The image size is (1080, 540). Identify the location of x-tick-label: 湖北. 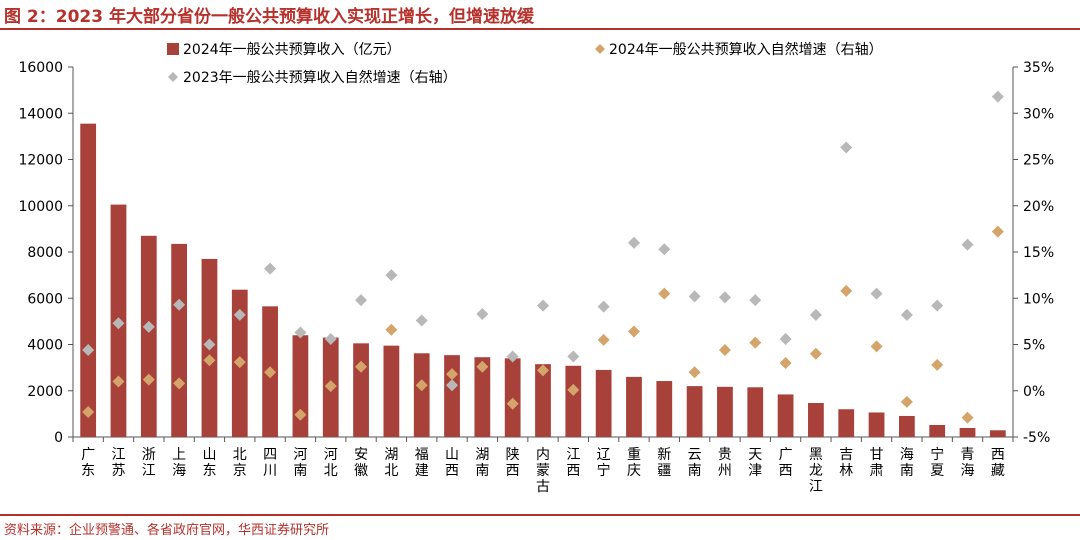
(391, 463).